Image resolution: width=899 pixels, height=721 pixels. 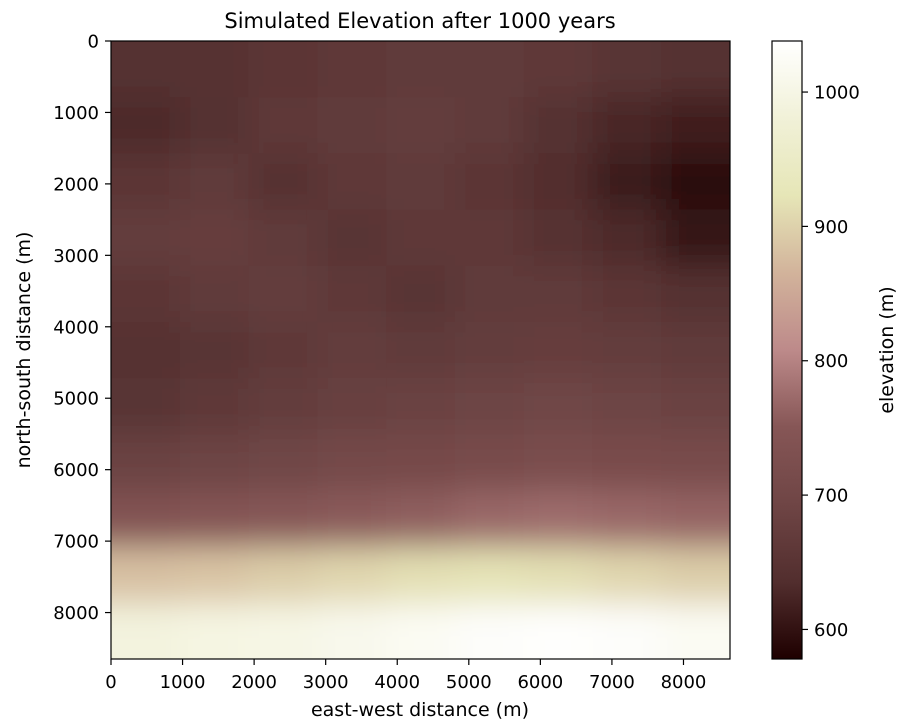 I want to click on colorbar-tick-label: 900, so click(x=831, y=227).